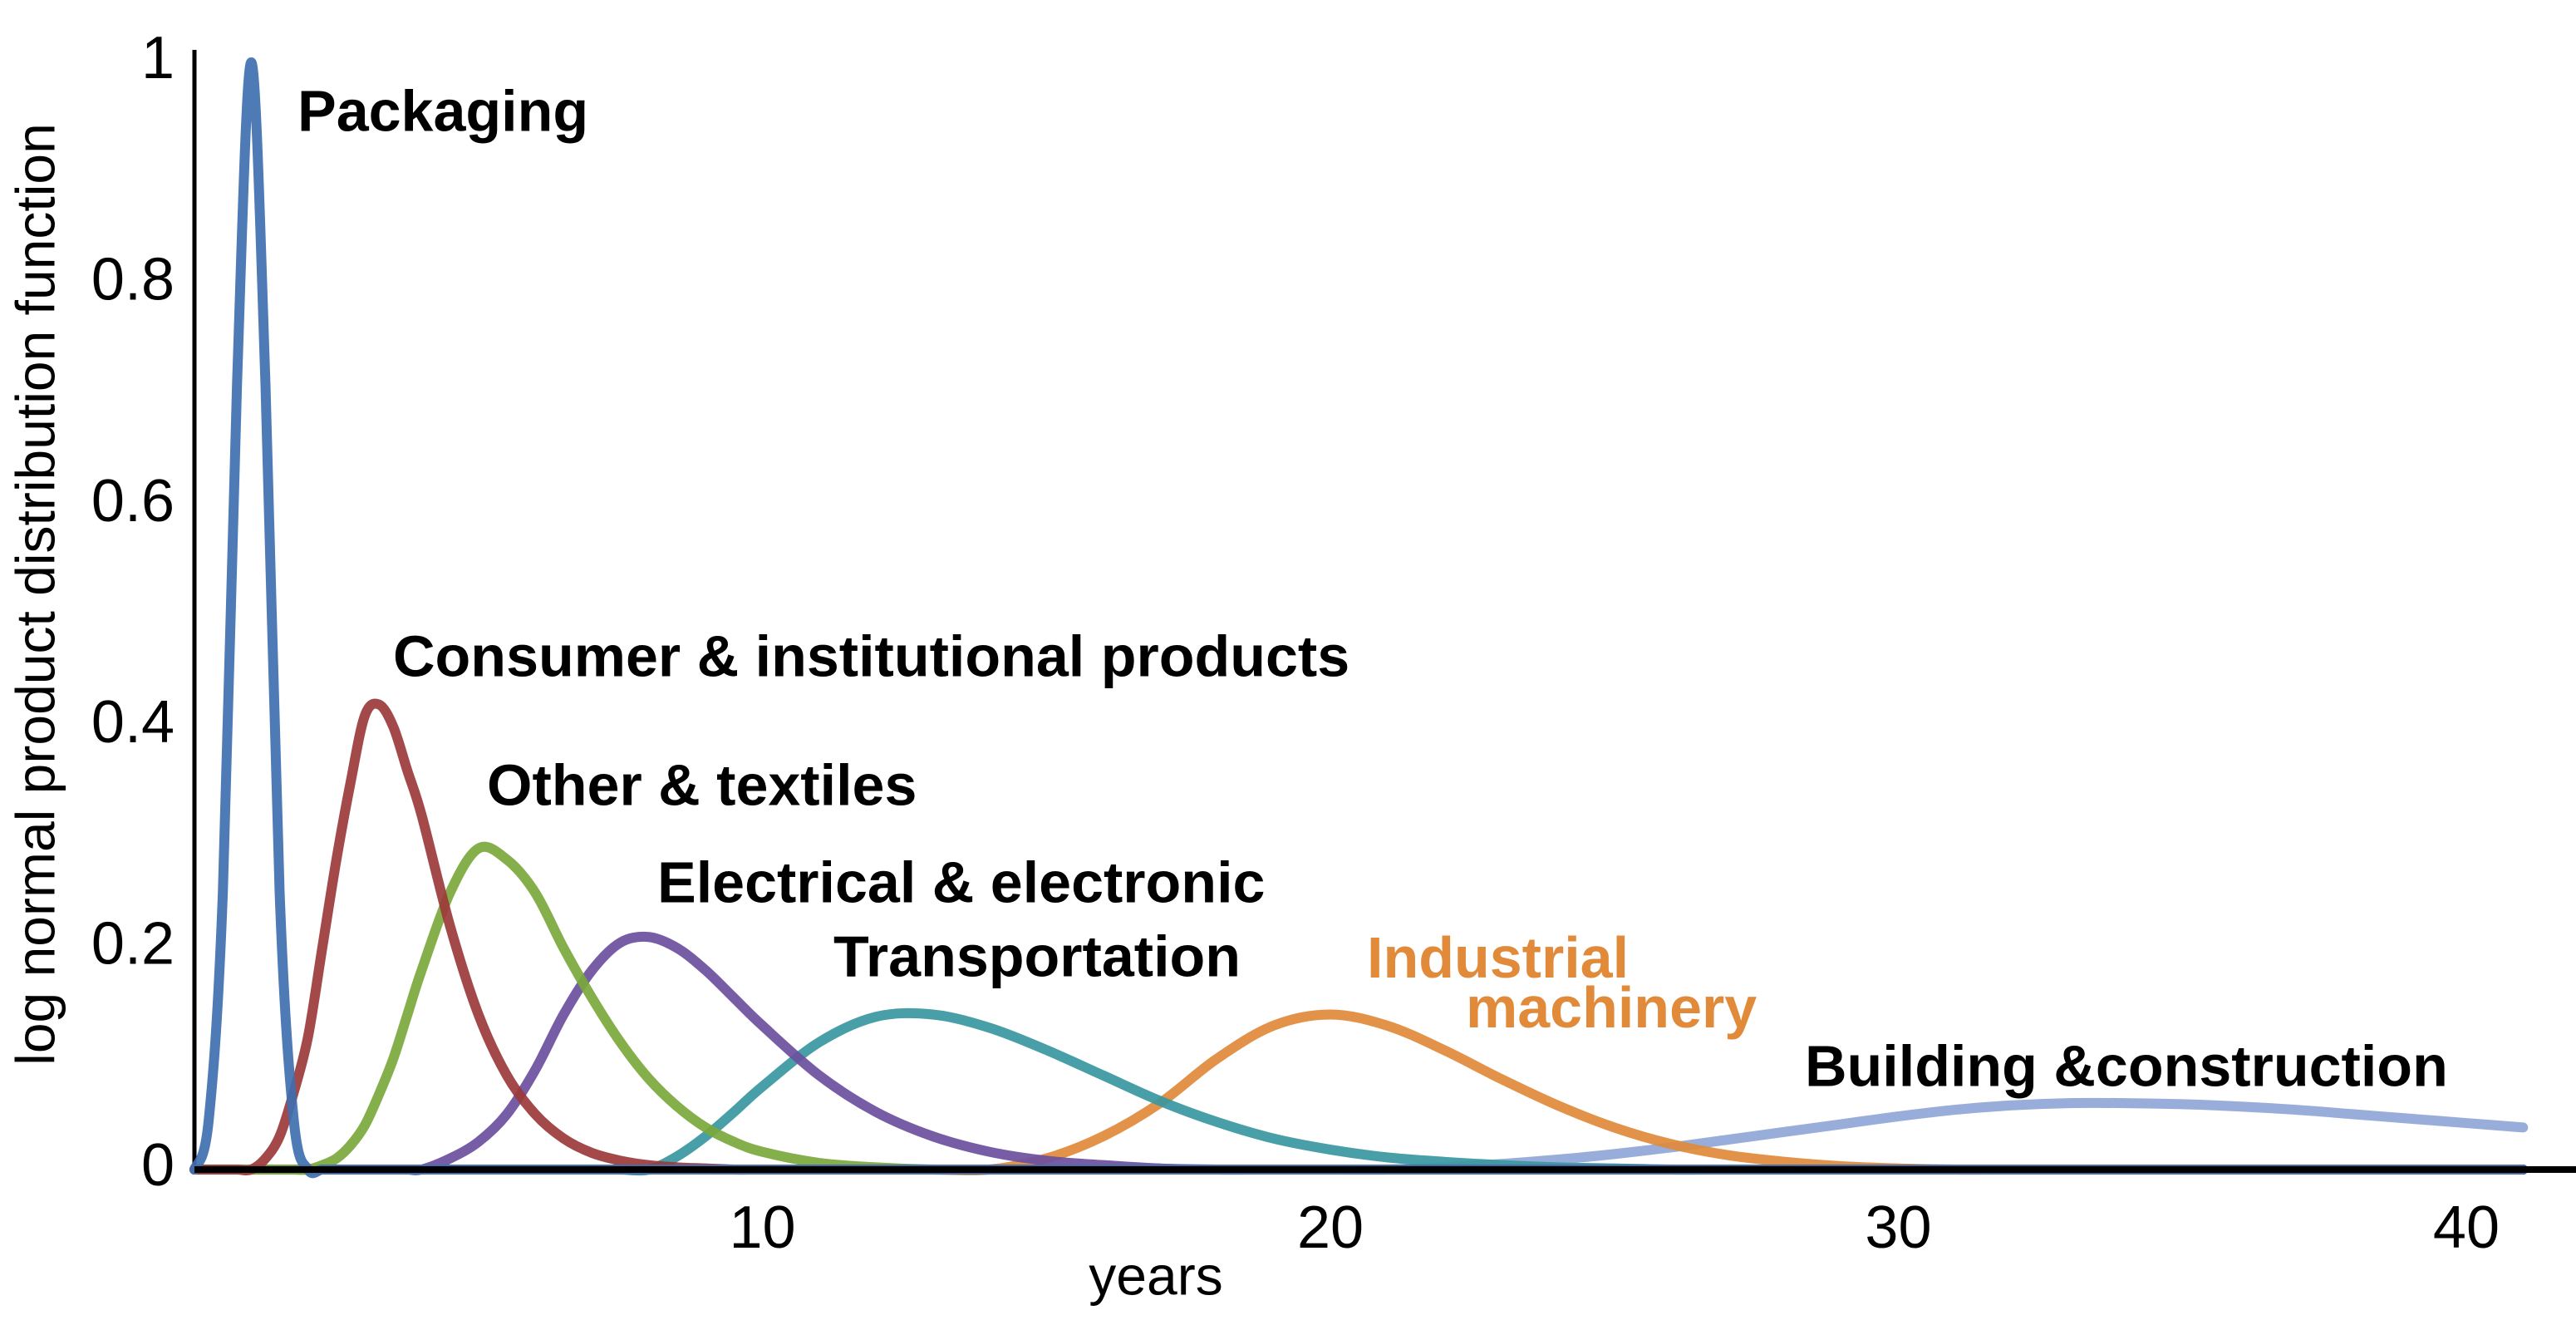  Describe the element at coordinates (1359, 1136) in the screenshot. I see `series-line` at that location.